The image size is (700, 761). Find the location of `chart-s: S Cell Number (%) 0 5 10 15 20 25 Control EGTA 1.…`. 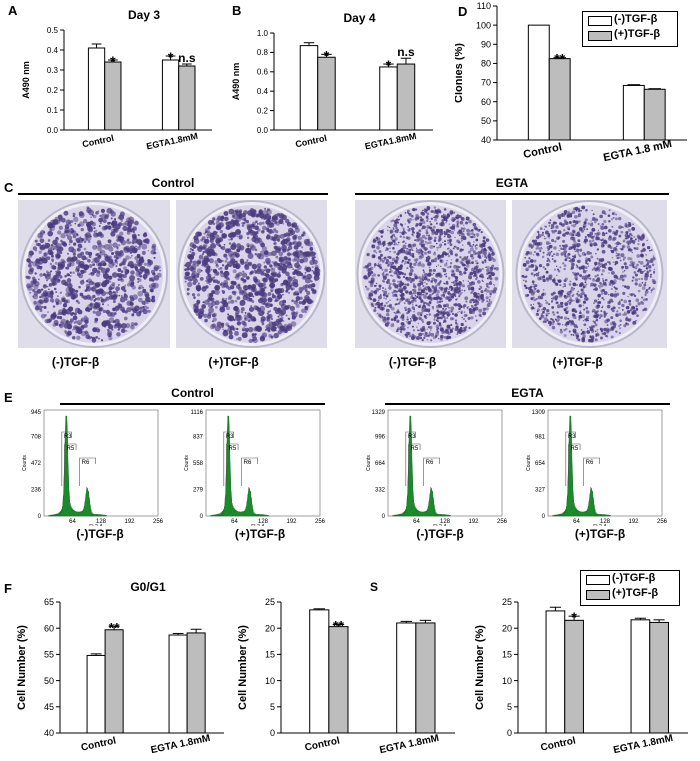

chart-s: S Cell Number (%) 0 5 10 15 20 25 Control EGTA 1.… is located at coordinates (346, 668).